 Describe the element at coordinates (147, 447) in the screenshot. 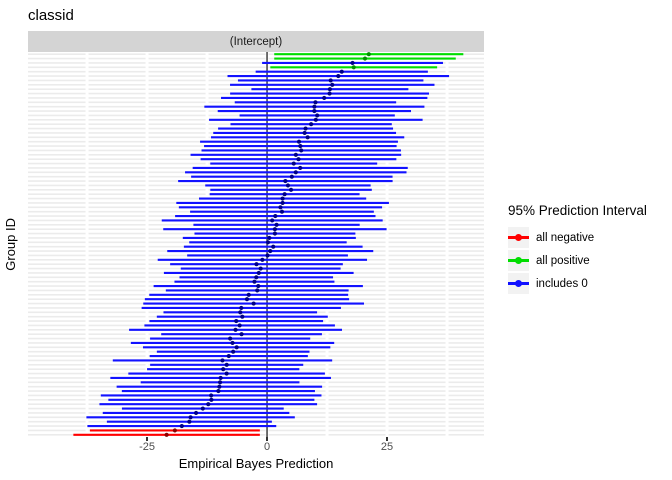

I see `x-tick-label: -25` at that location.